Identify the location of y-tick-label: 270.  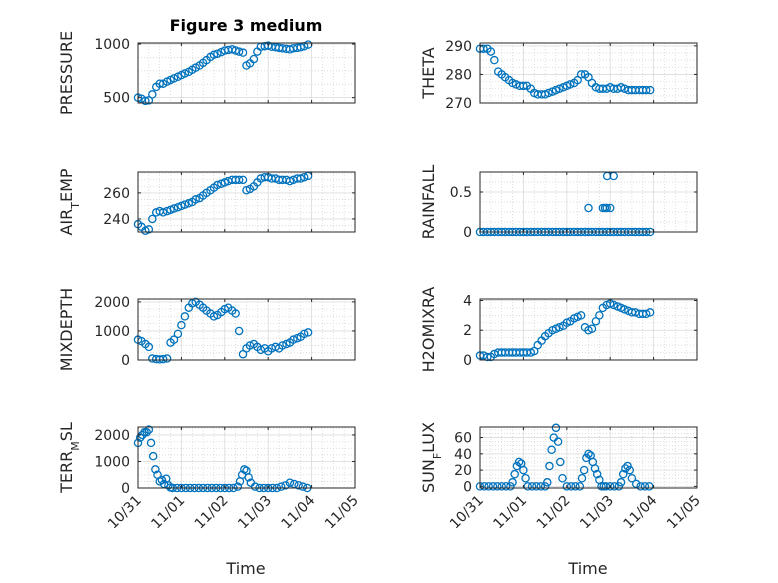
(458, 104).